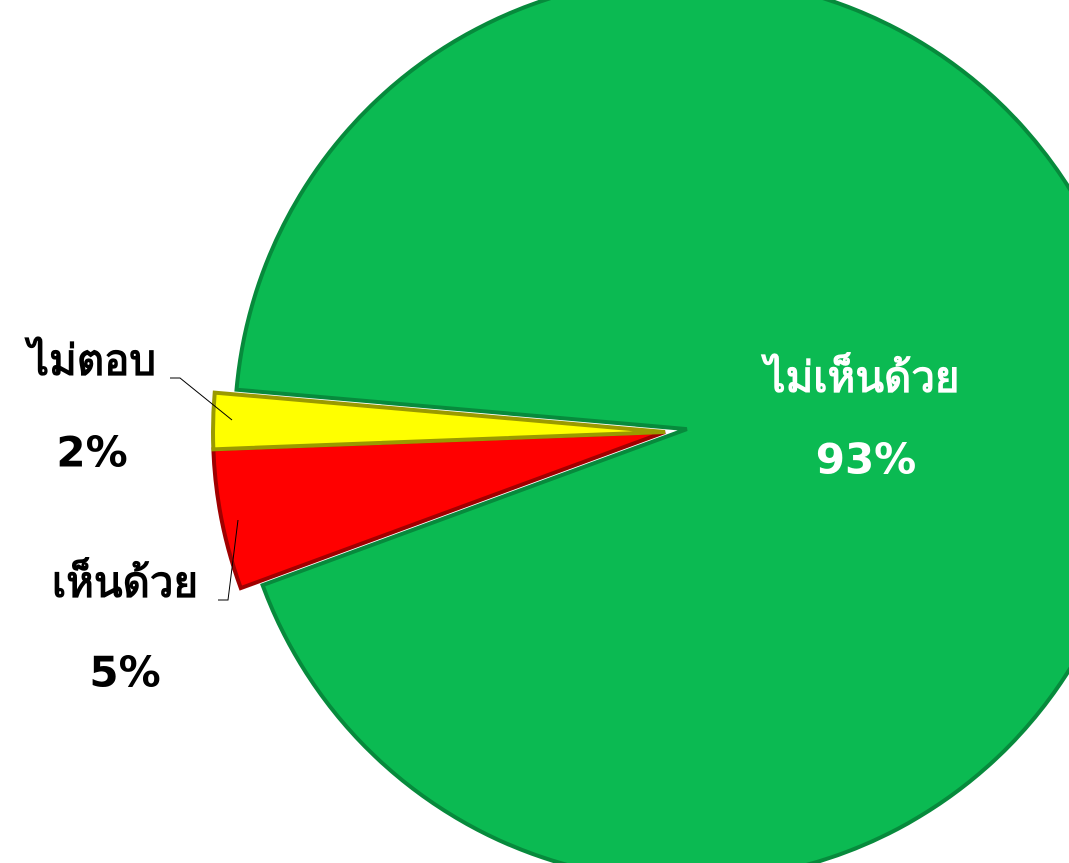  What do you see at coordinates (859, 377) in the screenshot?
I see `slice-label: ไม่เห็นด้วย` at bounding box center [859, 377].